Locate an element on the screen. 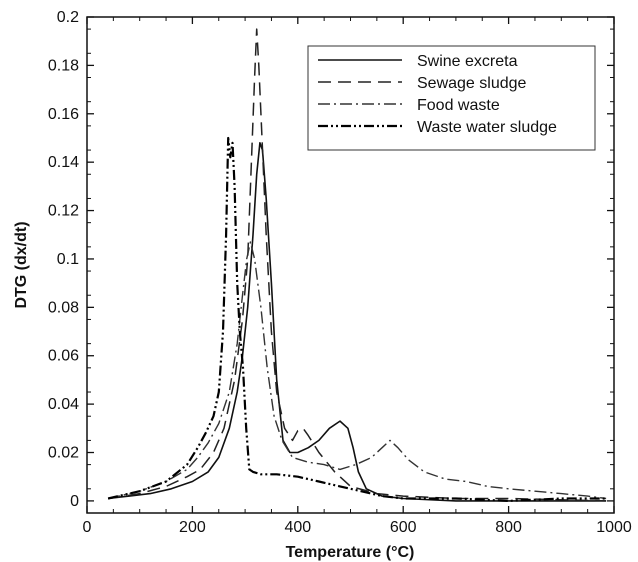 The width and height of the screenshot is (638, 562). y-tick-label: 0.04 is located at coordinates (63, 404).